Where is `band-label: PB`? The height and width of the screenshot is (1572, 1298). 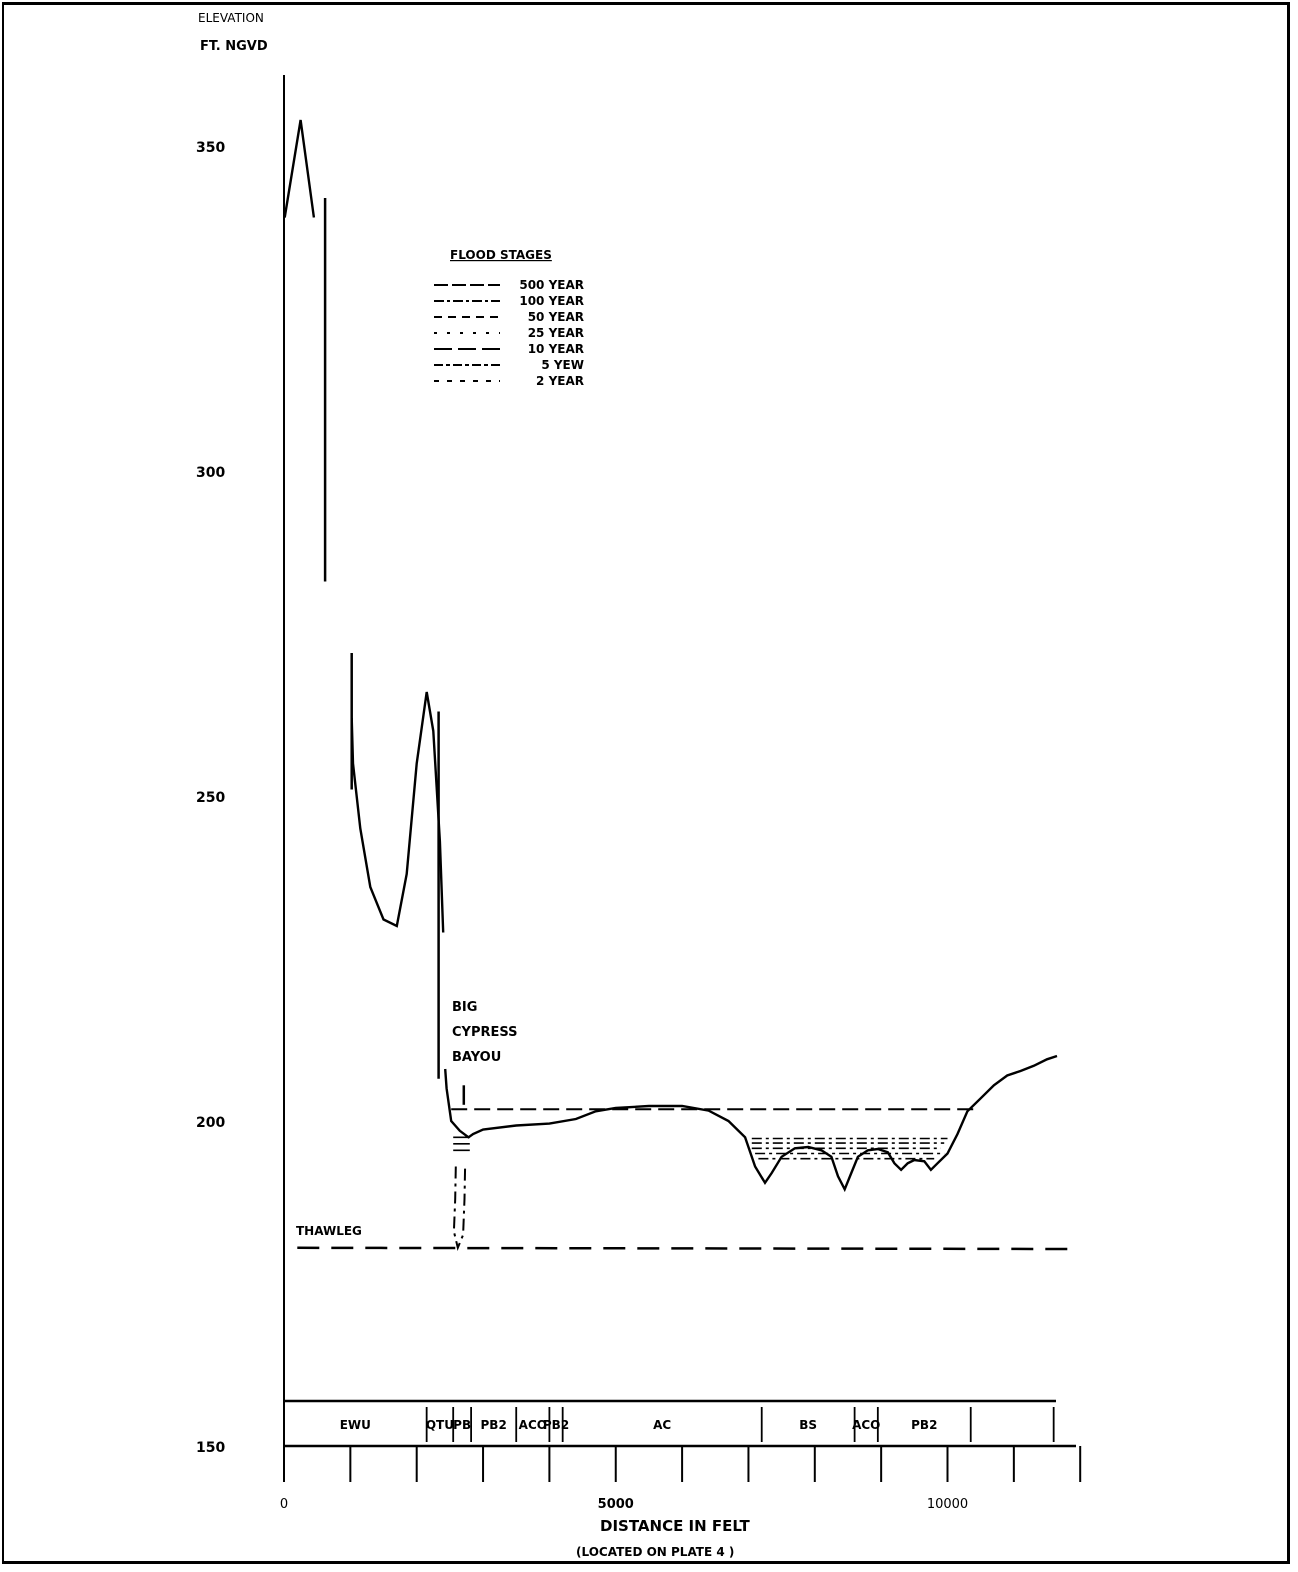
band-label: PB is located at coordinates (462, 1425).